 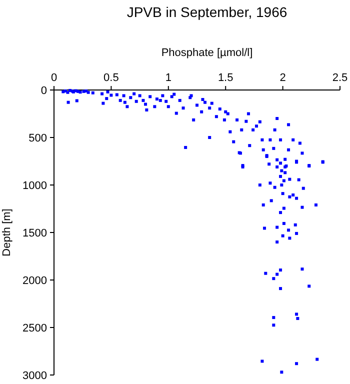 What do you see at coordinates (283, 78) in the screenshot?
I see `x-tick-label: 2` at bounding box center [283, 78].